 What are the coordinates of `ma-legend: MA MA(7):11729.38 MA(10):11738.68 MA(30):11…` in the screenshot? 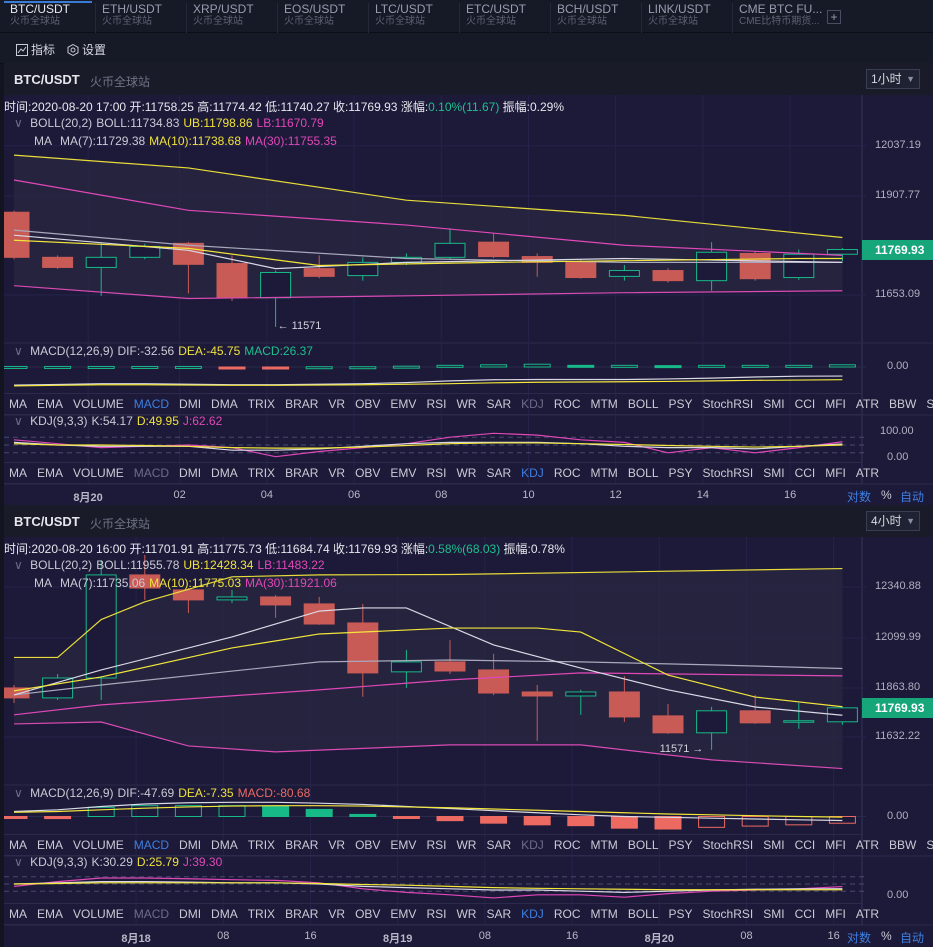 It's located at (187, 141).